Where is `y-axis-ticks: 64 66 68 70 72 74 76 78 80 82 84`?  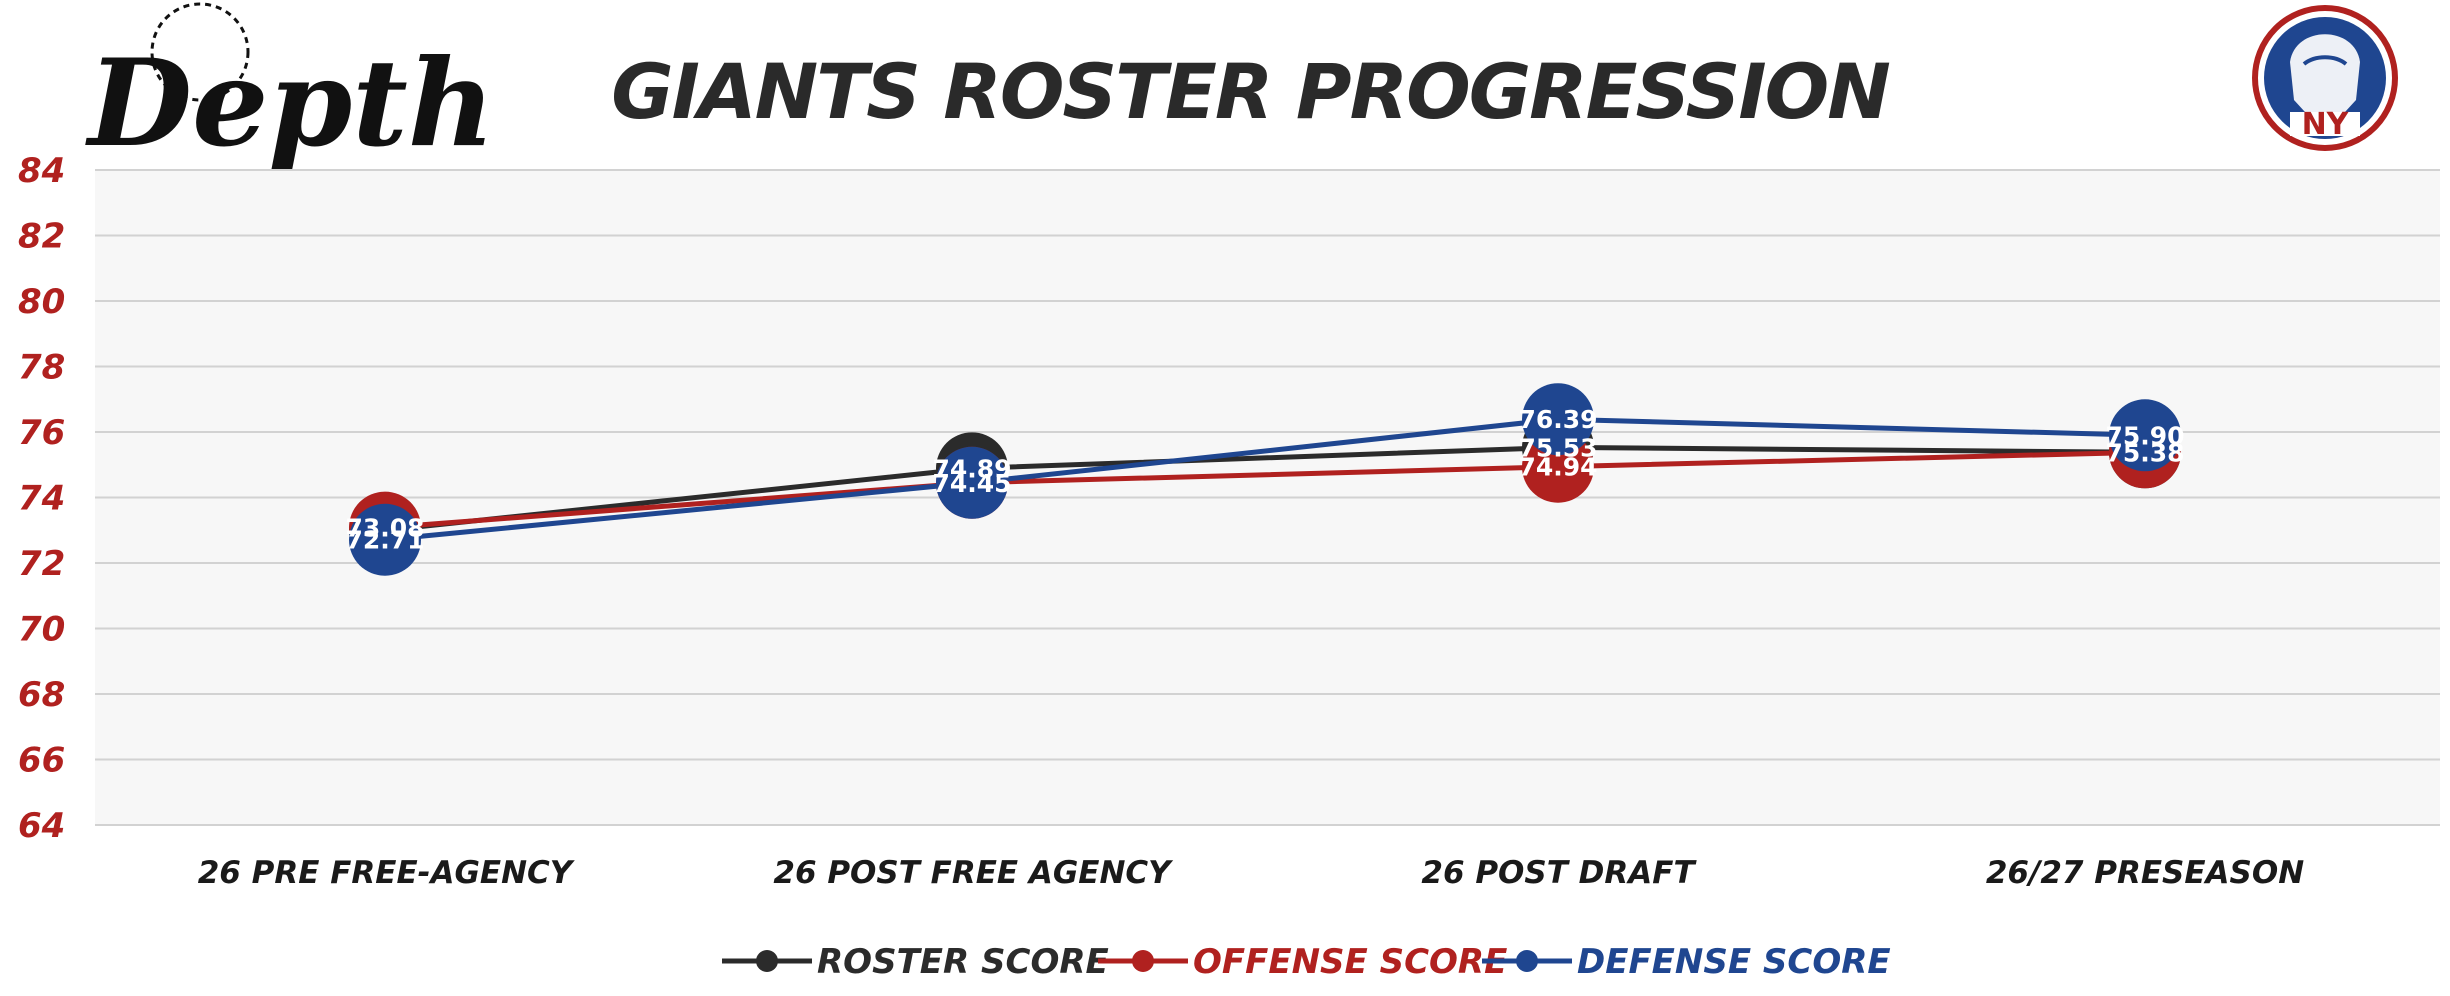
y-axis-ticks: 64 66 68 70 72 74 76 78 80 82 84 is located at coordinates (41, 498).